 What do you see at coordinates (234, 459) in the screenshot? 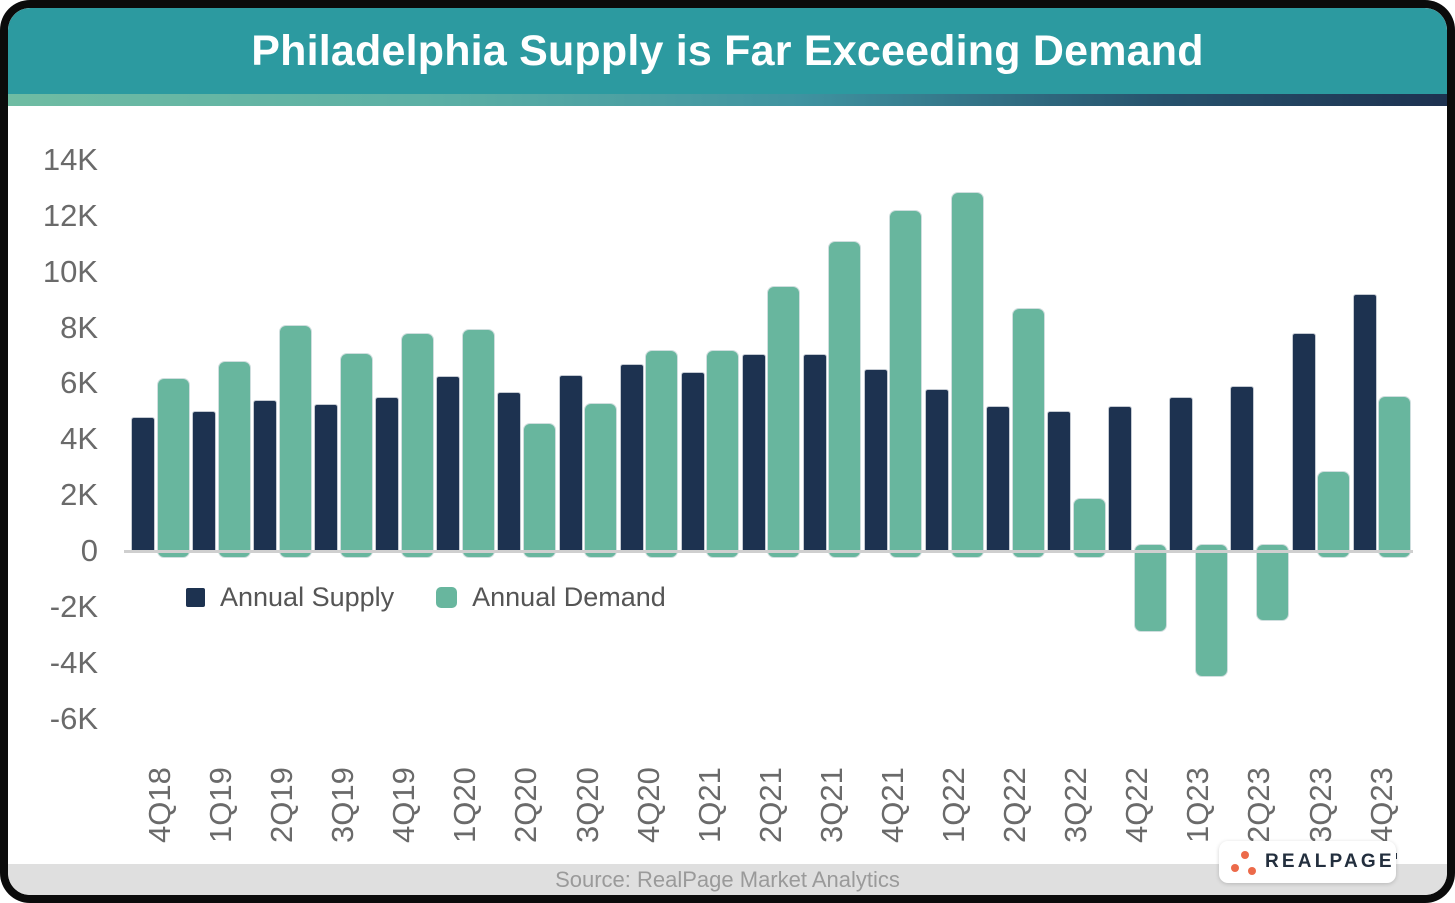
I see `bar-annual-demand-1Q19` at bounding box center [234, 459].